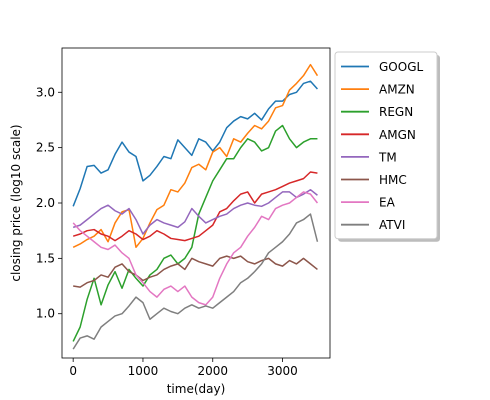 The height and width of the screenshot is (400, 490). Describe the element at coordinates (45, 314) in the screenshot. I see `y-tick-label: 1.0` at that location.